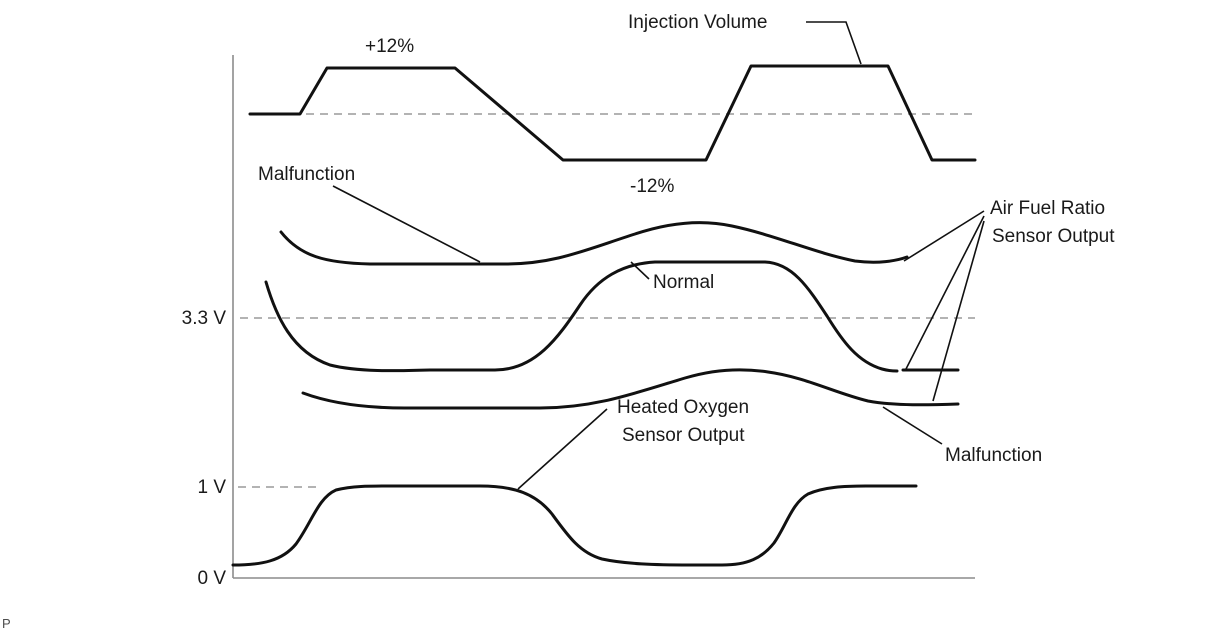  I want to click on malfunction-upper-leader-line, so click(406, 224).